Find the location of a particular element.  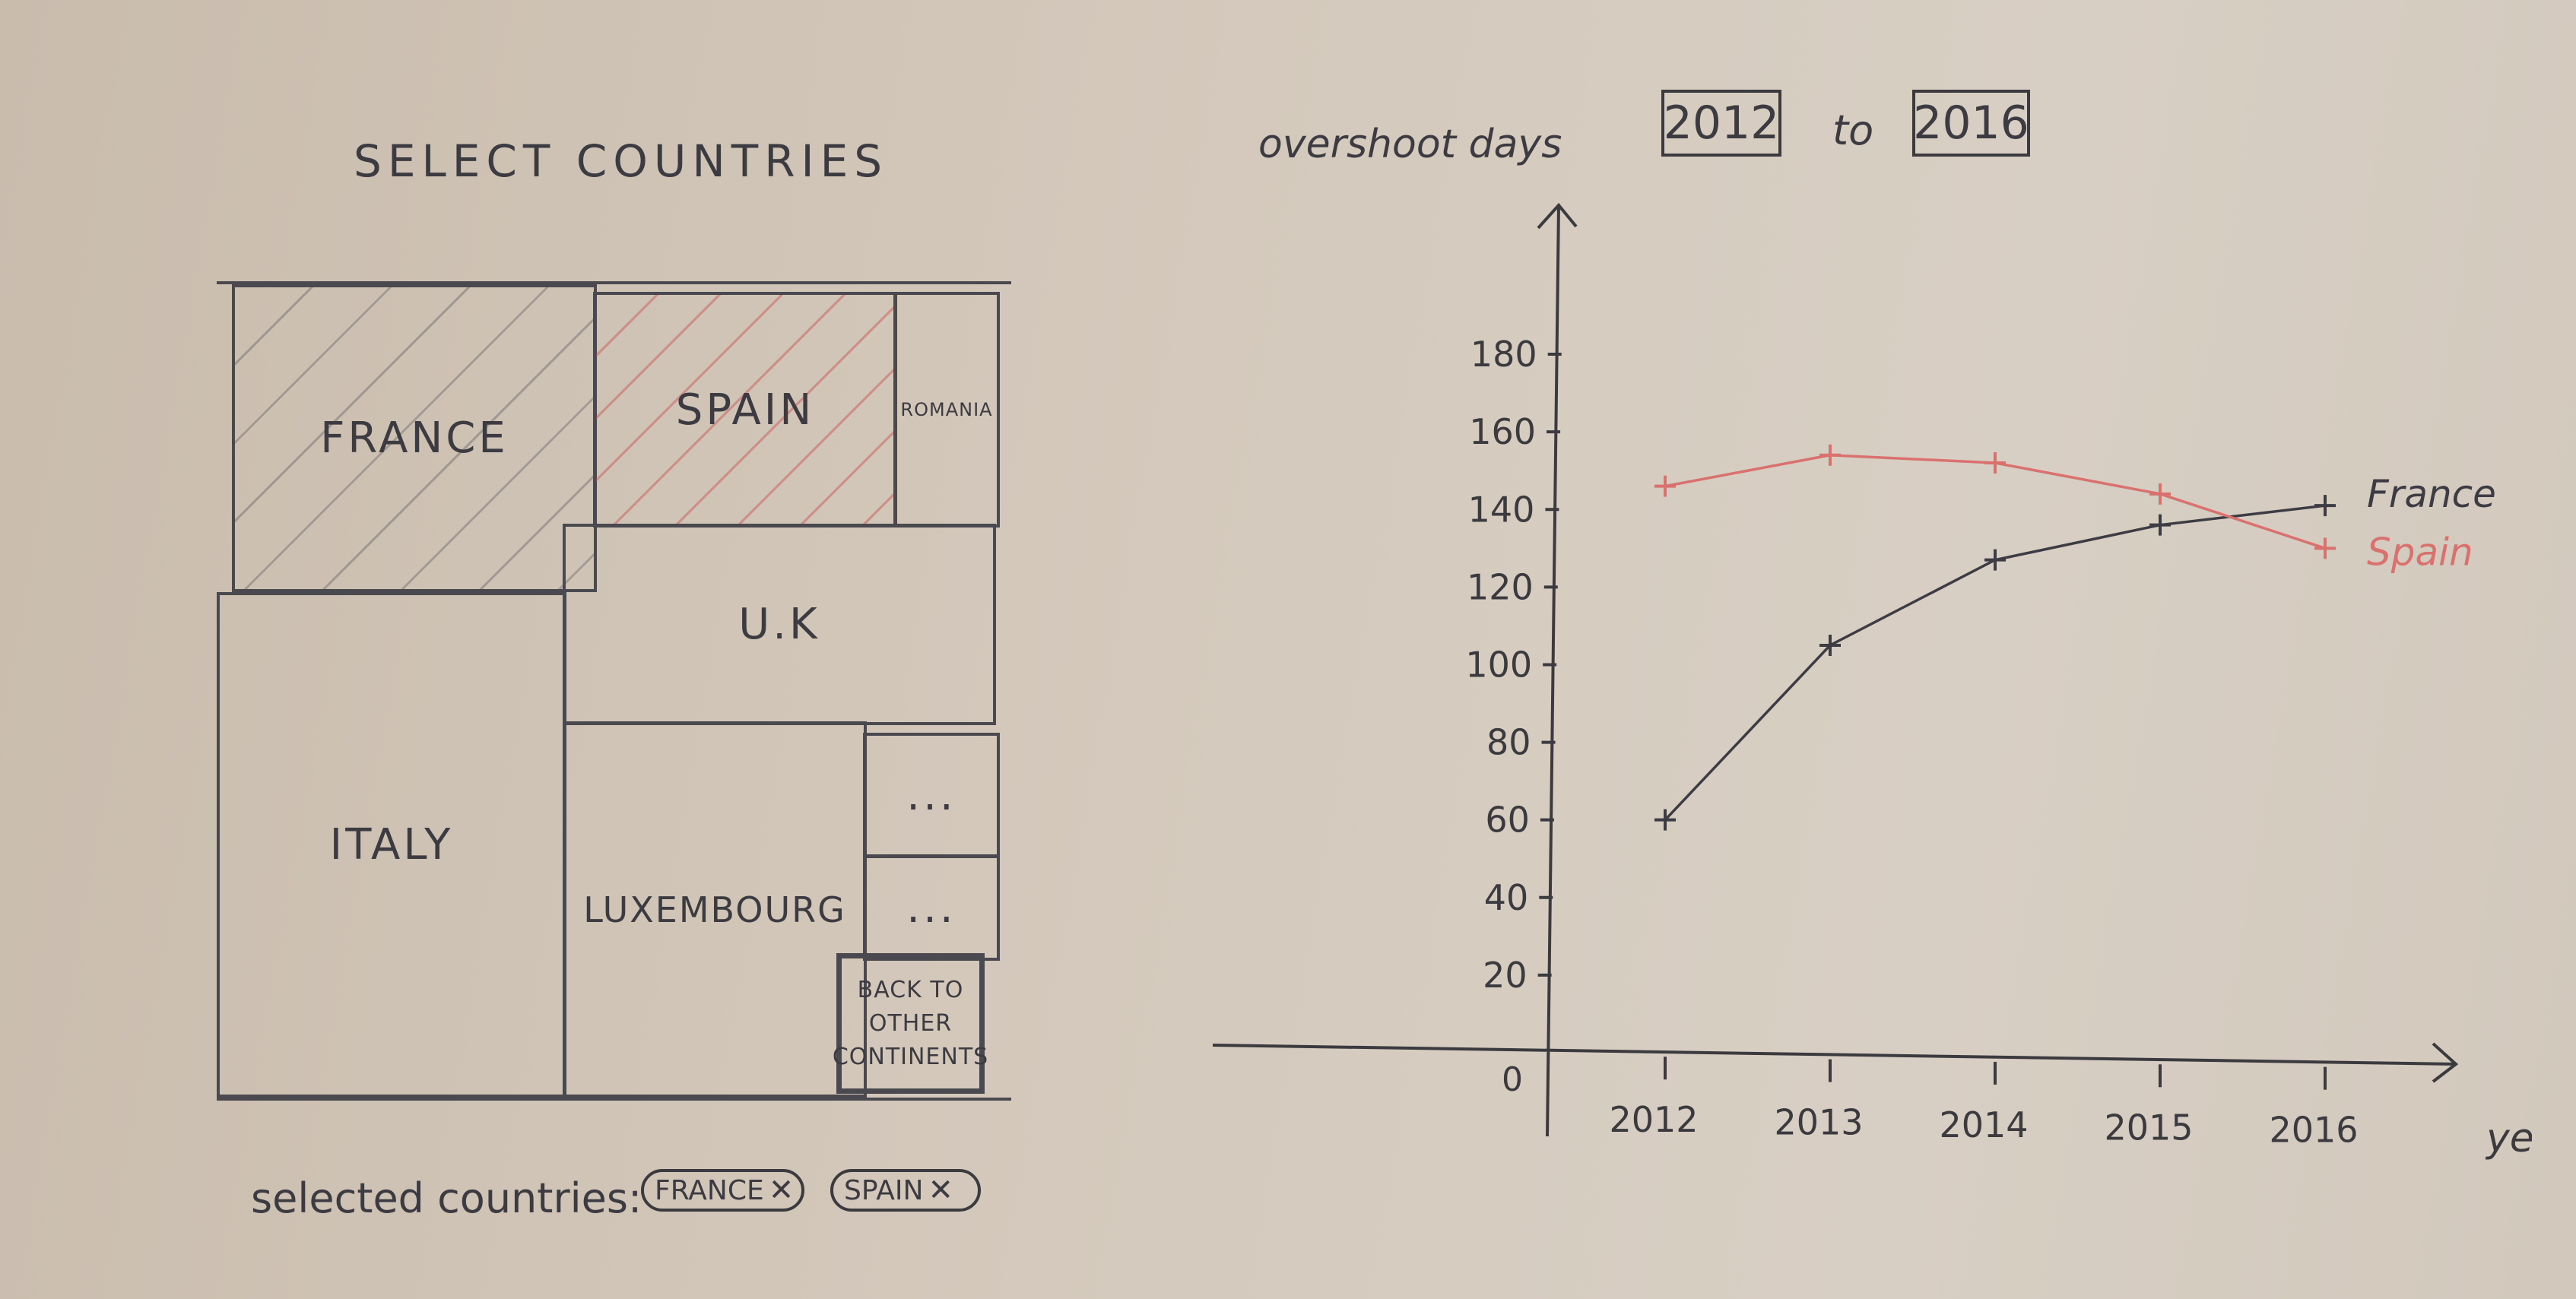

y-tick-label: 20 is located at coordinates (1505, 975).